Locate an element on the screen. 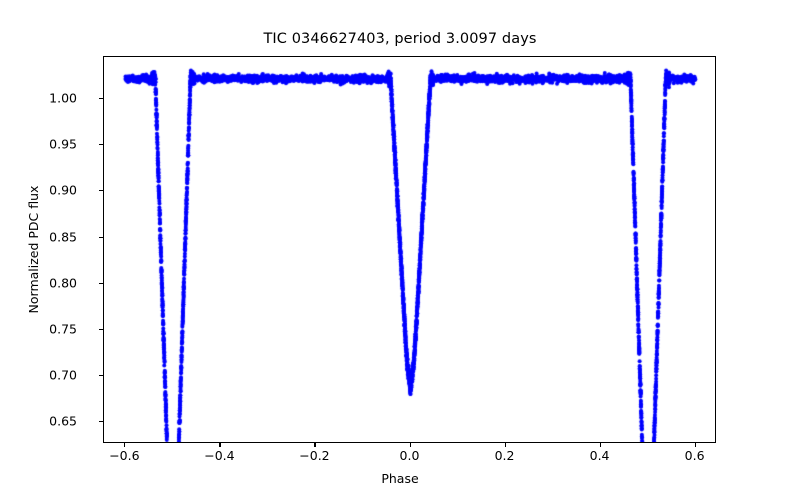 The width and height of the screenshot is (800, 500). y-tick-label: 0.75 is located at coordinates (63, 329).